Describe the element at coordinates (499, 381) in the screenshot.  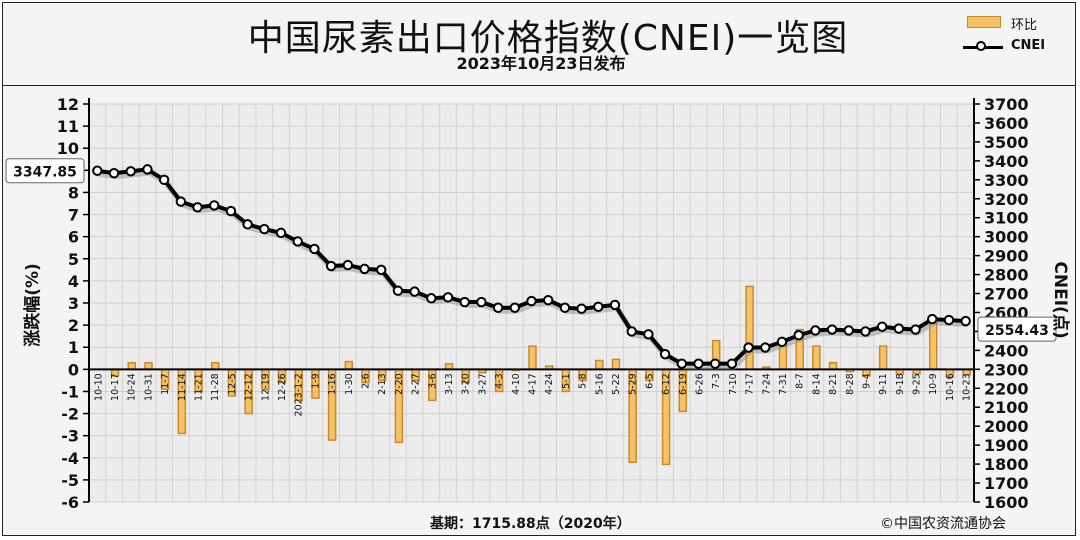
I see `x-tick-label: 4-3` at that location.